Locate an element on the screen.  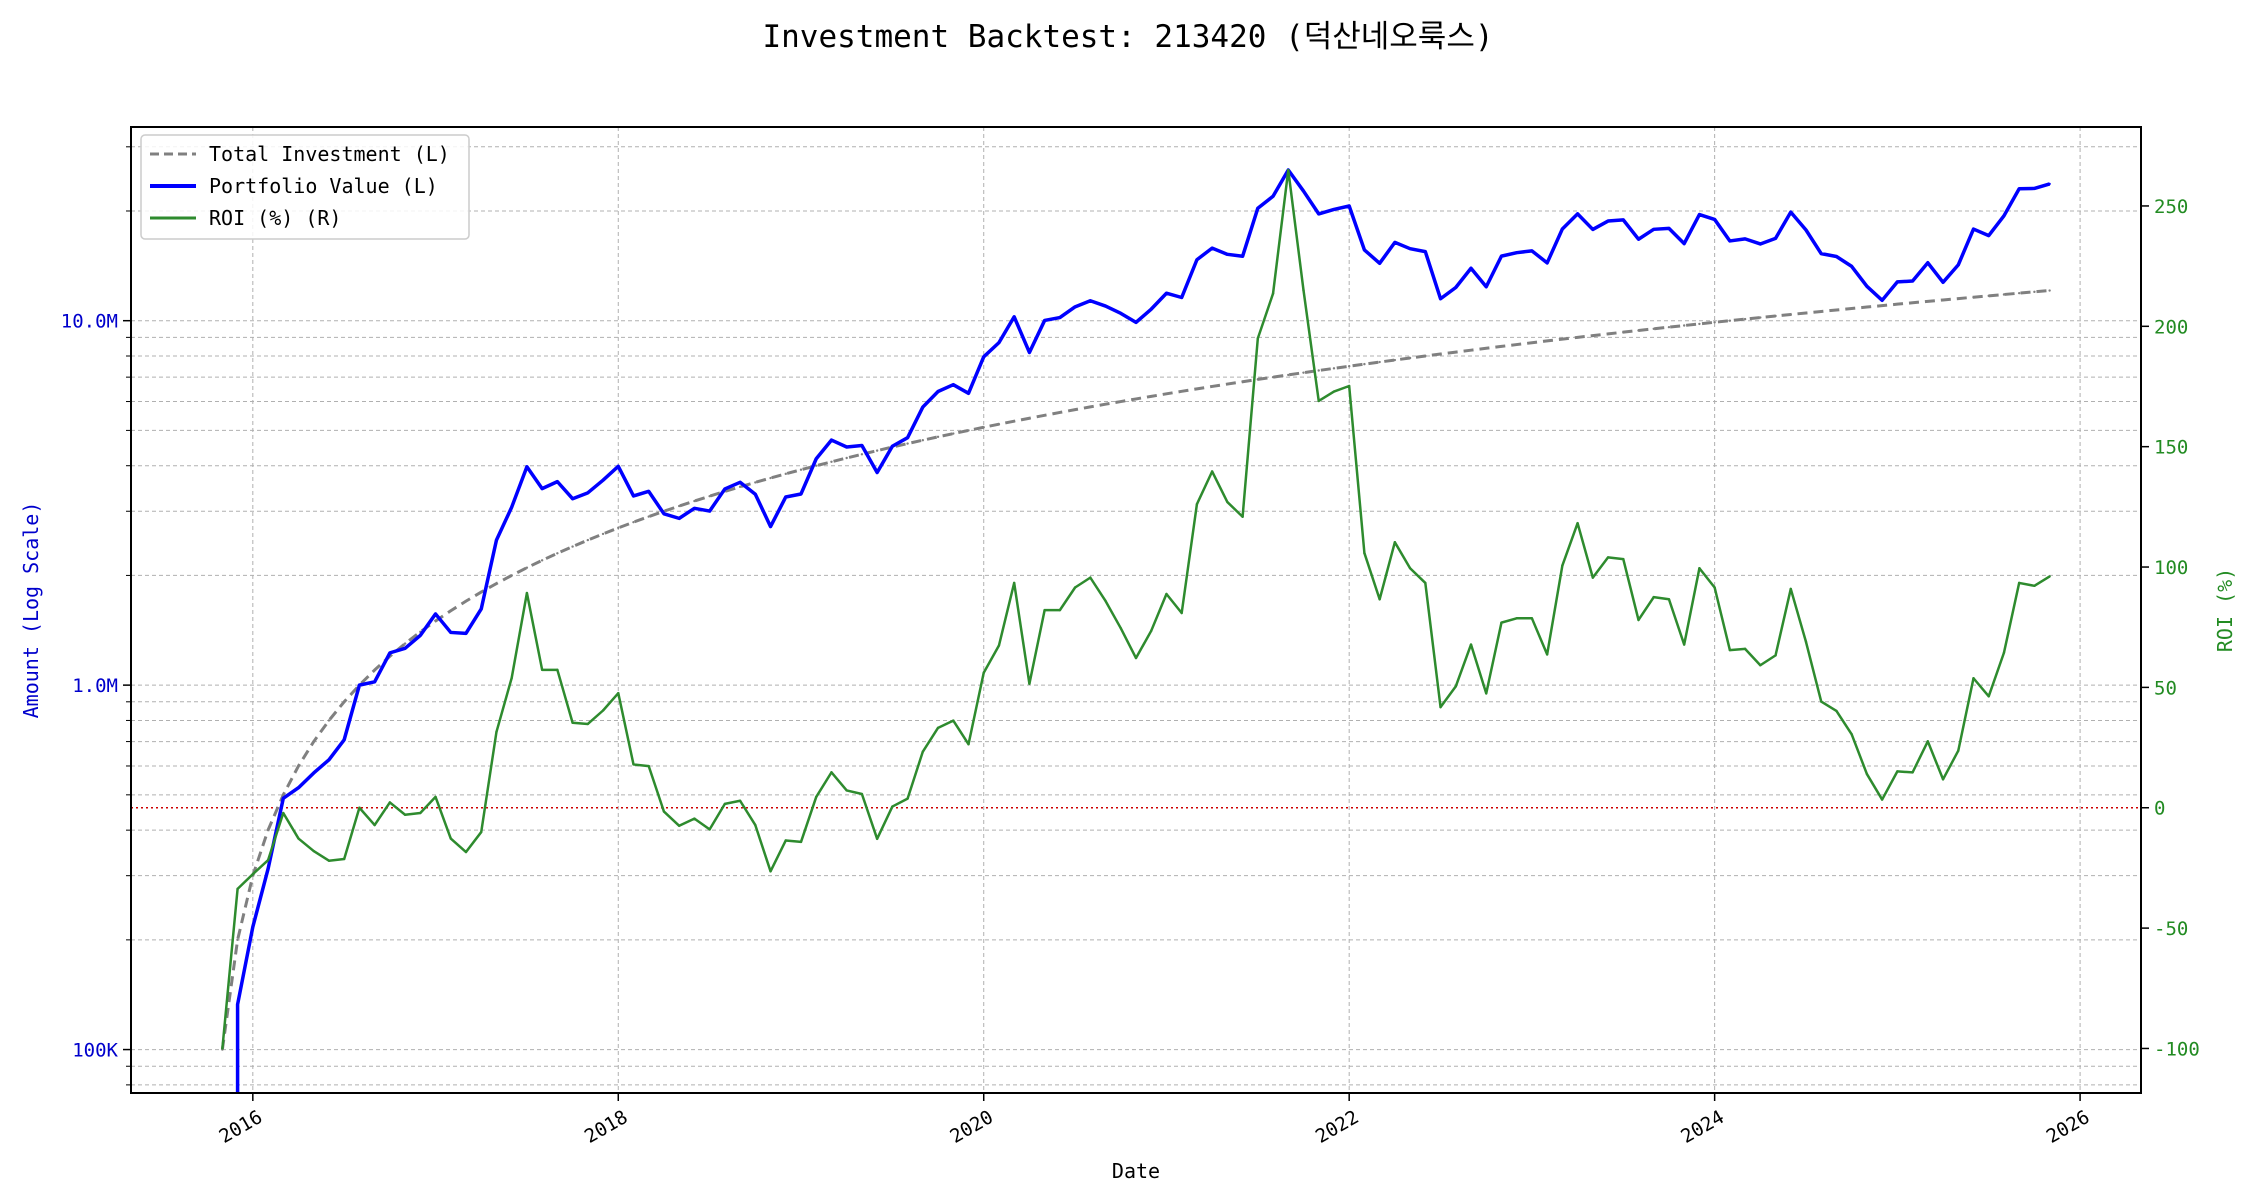
x-tick-label: 2016 is located at coordinates (240, 1127).